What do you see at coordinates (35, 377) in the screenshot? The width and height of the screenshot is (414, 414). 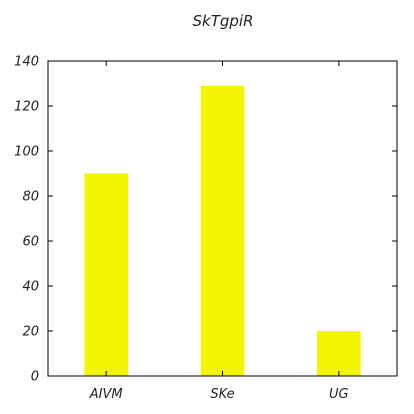 I see `y-tick-label: 0` at bounding box center [35, 377].